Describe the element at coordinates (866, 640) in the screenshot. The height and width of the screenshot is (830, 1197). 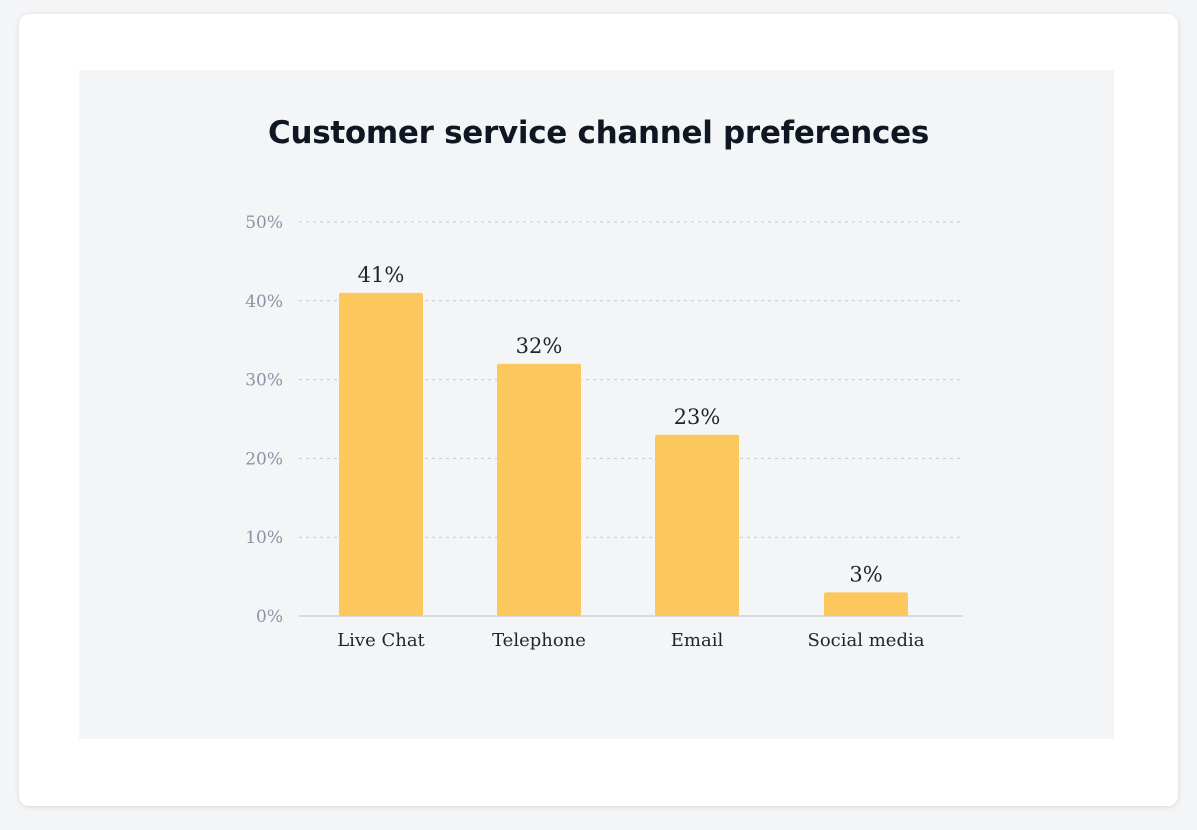
I see `category-label: Social media` at that location.